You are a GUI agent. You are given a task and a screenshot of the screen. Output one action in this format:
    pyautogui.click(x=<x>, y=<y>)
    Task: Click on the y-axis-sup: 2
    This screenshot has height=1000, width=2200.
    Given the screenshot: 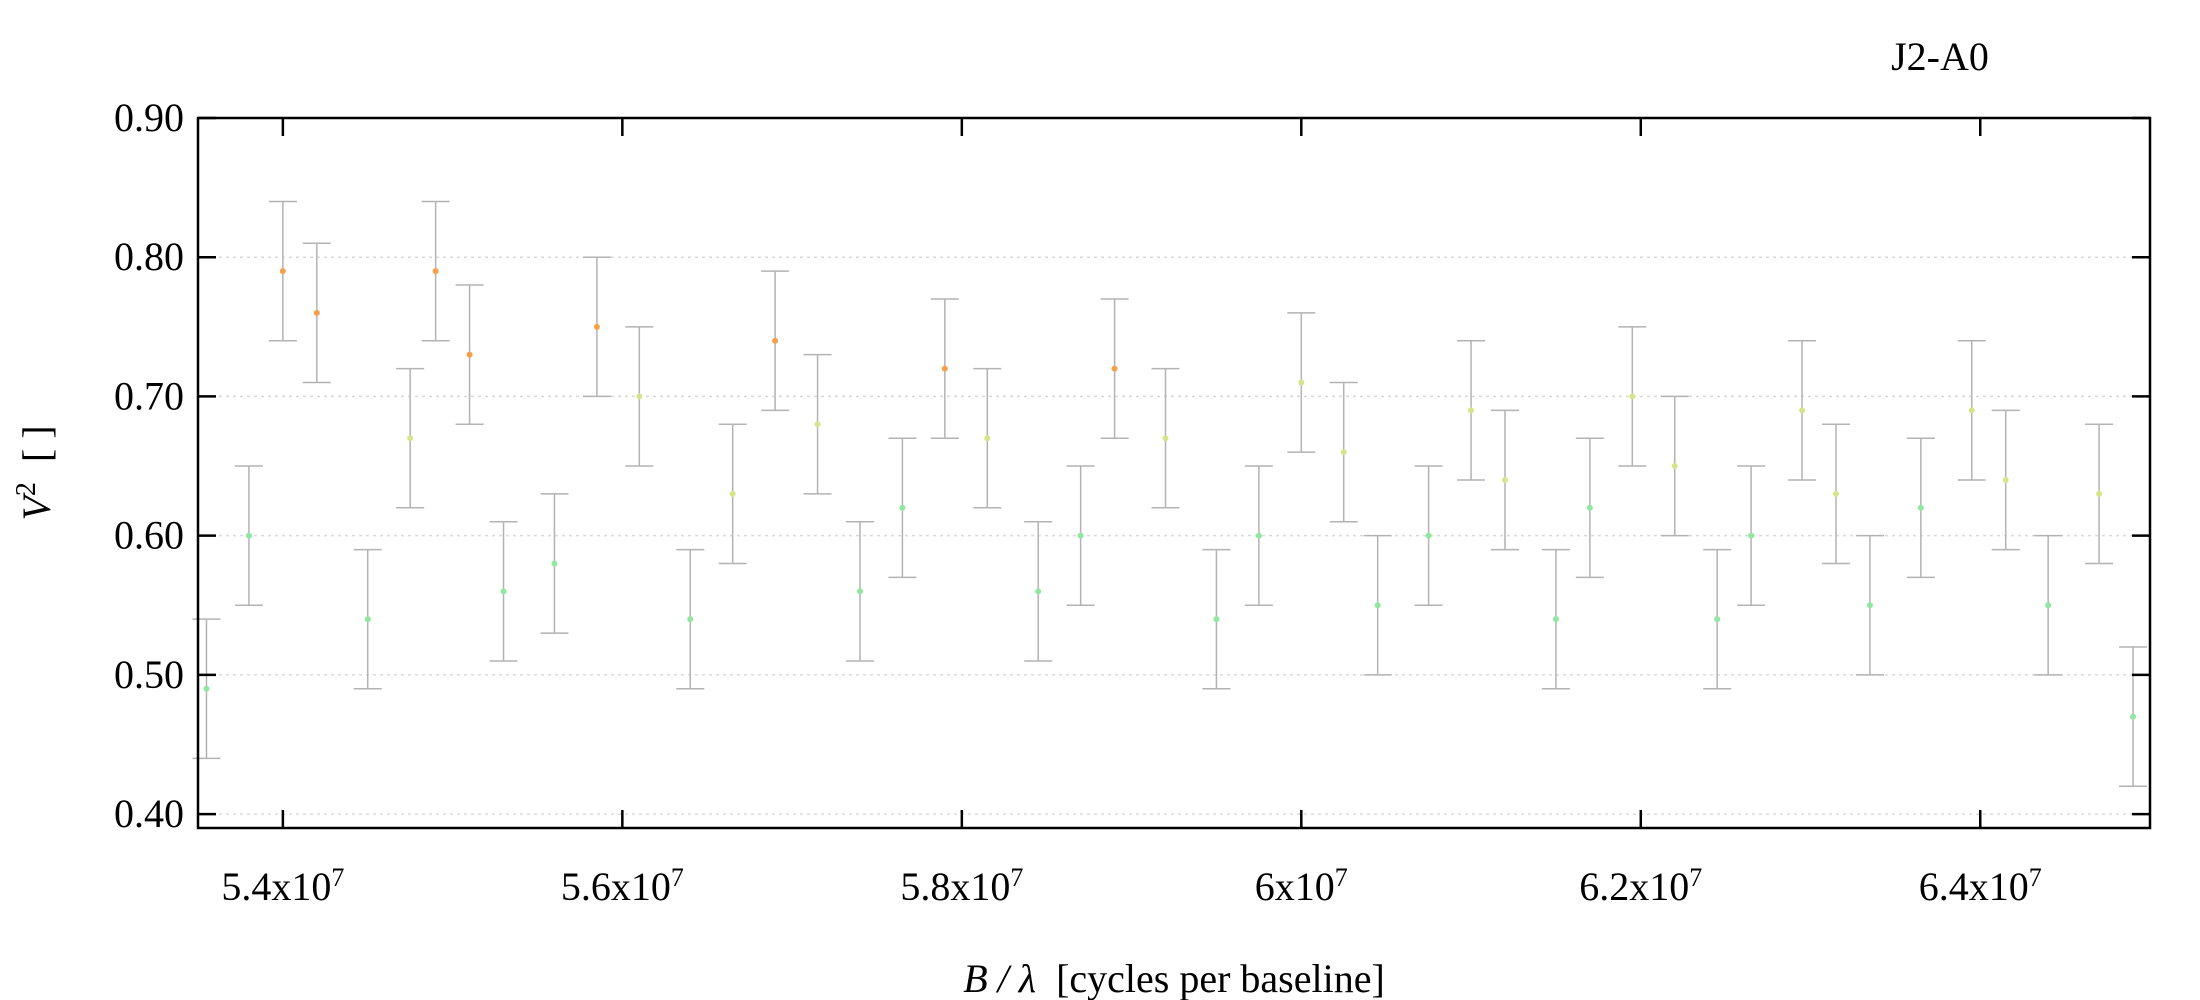 What is the action you would take?
    pyautogui.click(x=26, y=489)
    